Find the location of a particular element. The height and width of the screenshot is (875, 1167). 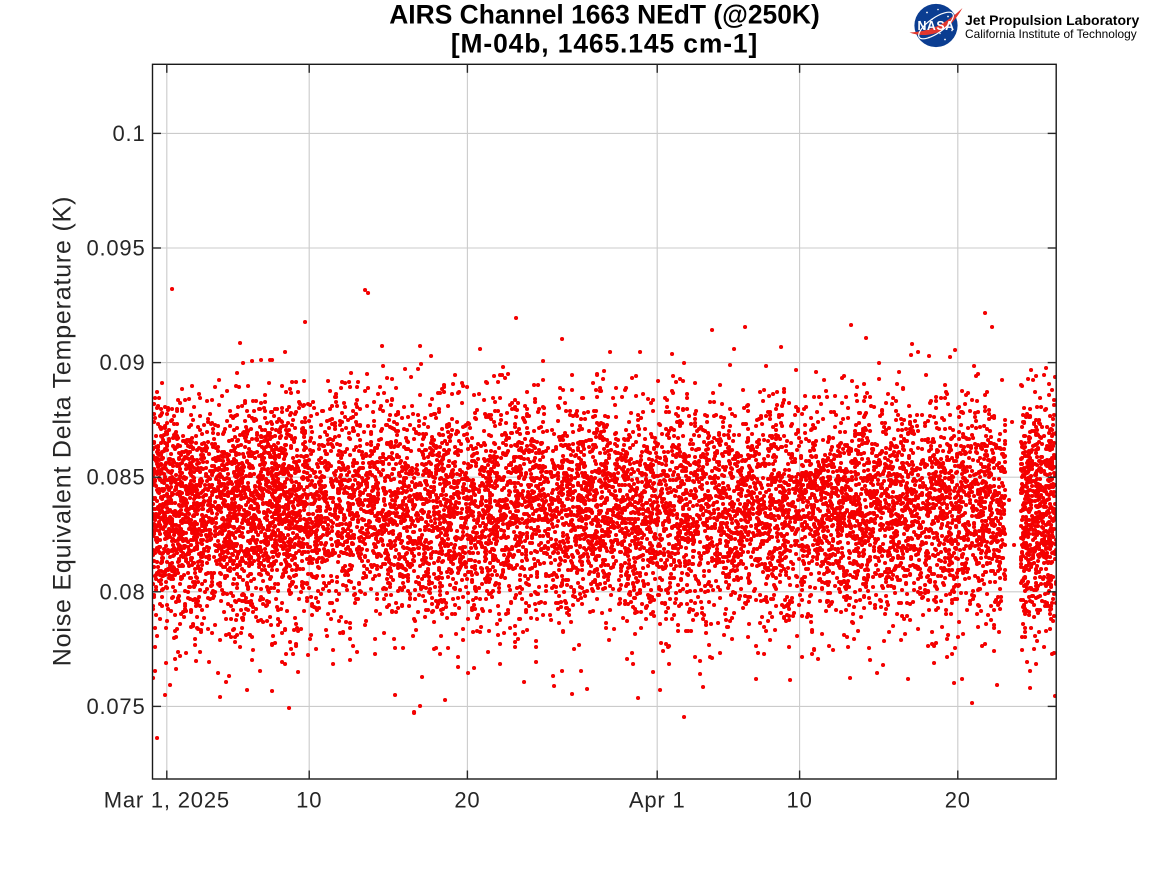

svg-text: 0.1 is located at coordinates (129, 133).